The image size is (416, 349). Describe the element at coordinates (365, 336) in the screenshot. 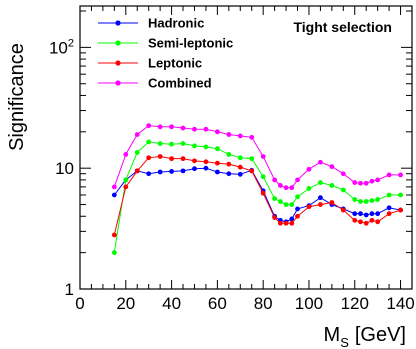

I see `x-axis-label: MS [GeV]` at that location.